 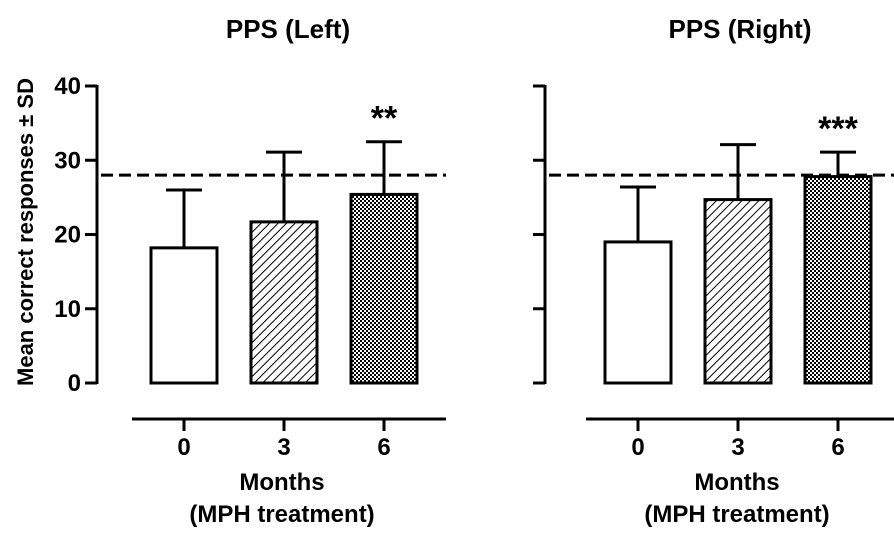 What do you see at coordinates (67, 309) in the screenshot?
I see `y-tick-label: 10` at bounding box center [67, 309].